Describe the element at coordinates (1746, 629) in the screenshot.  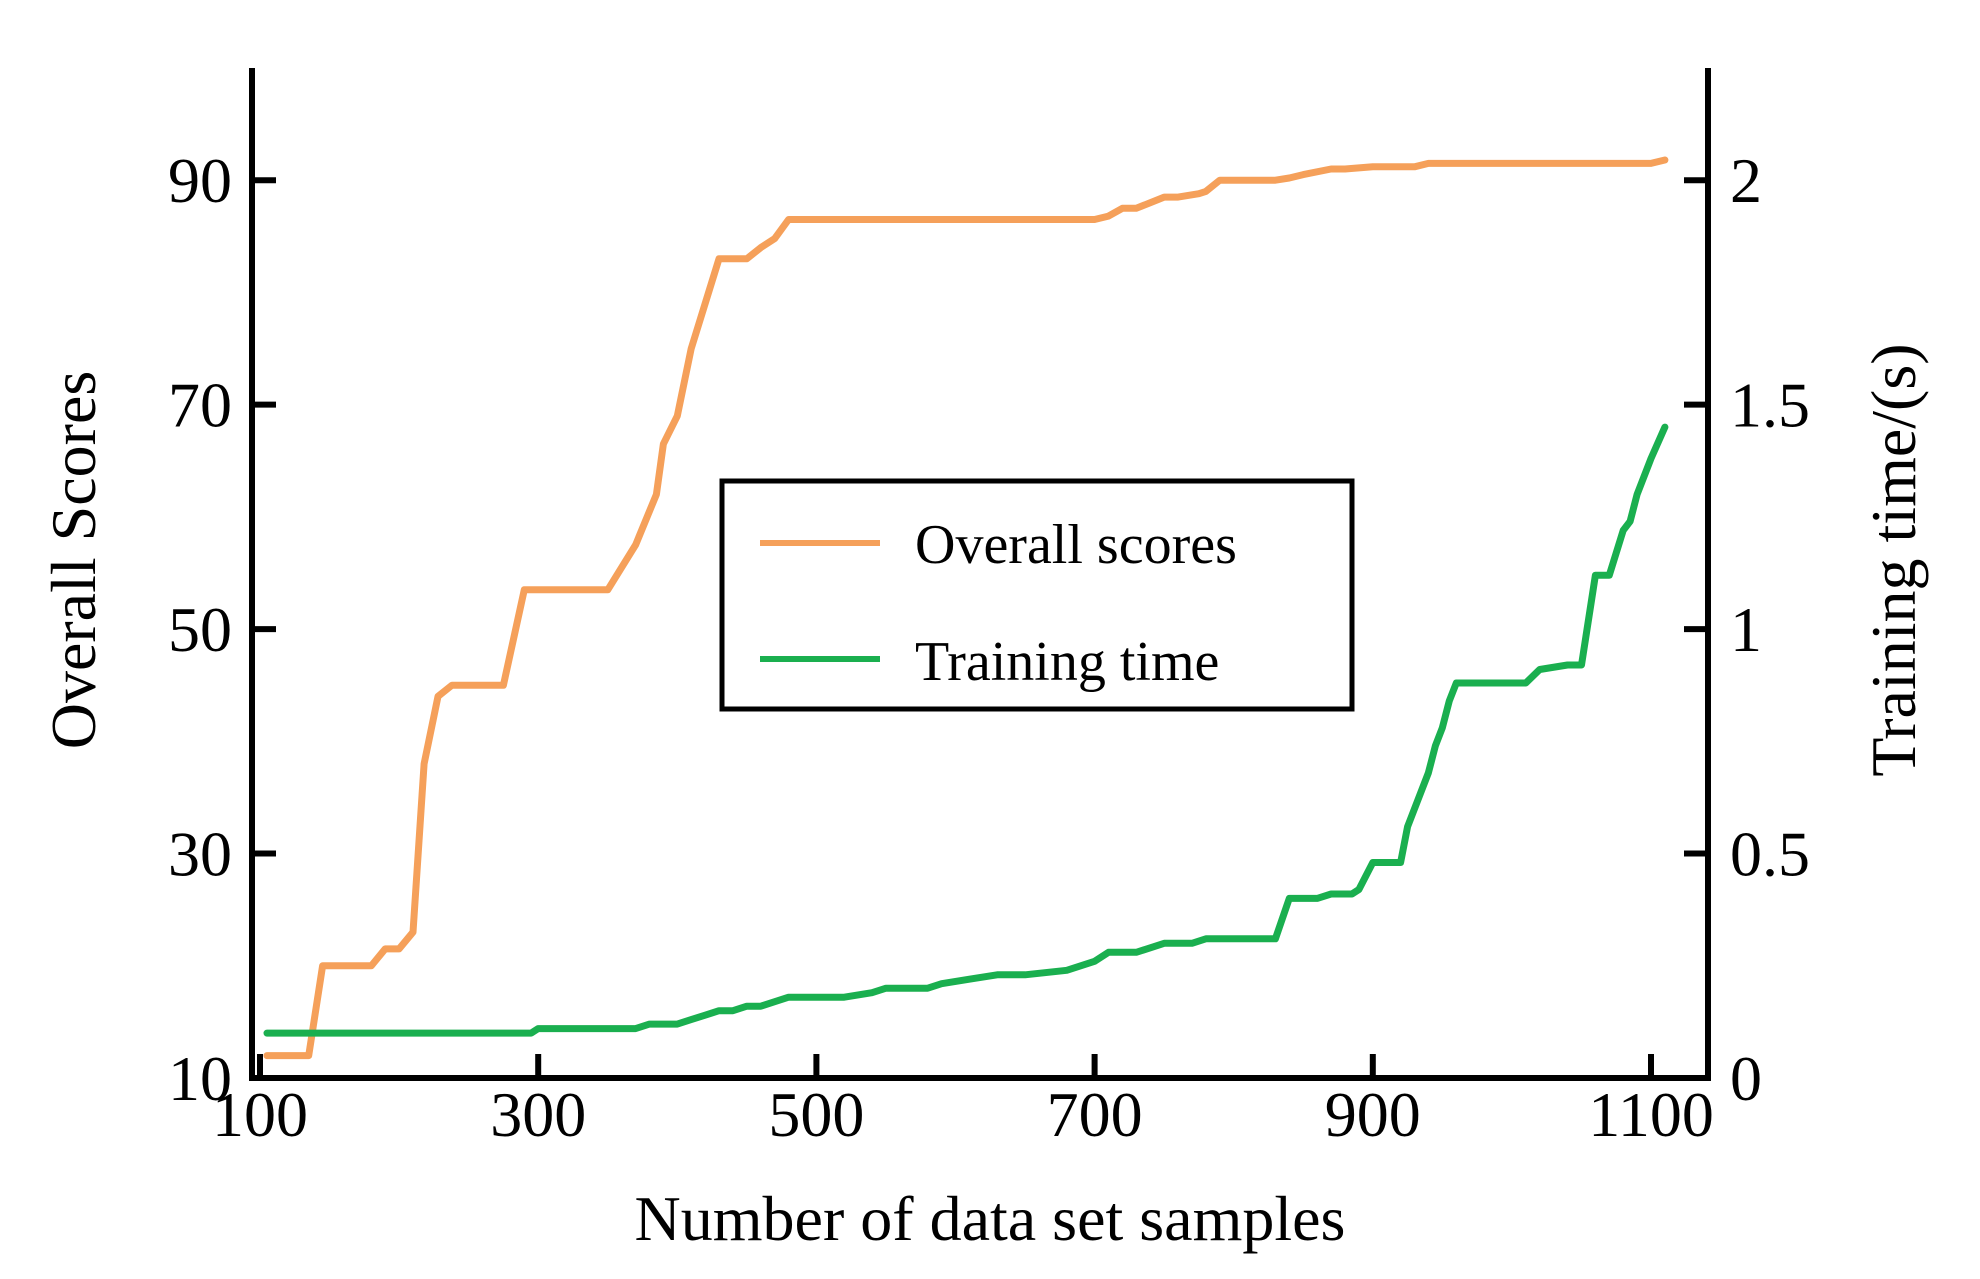
I see `y-right-tick-label: 1` at that location.